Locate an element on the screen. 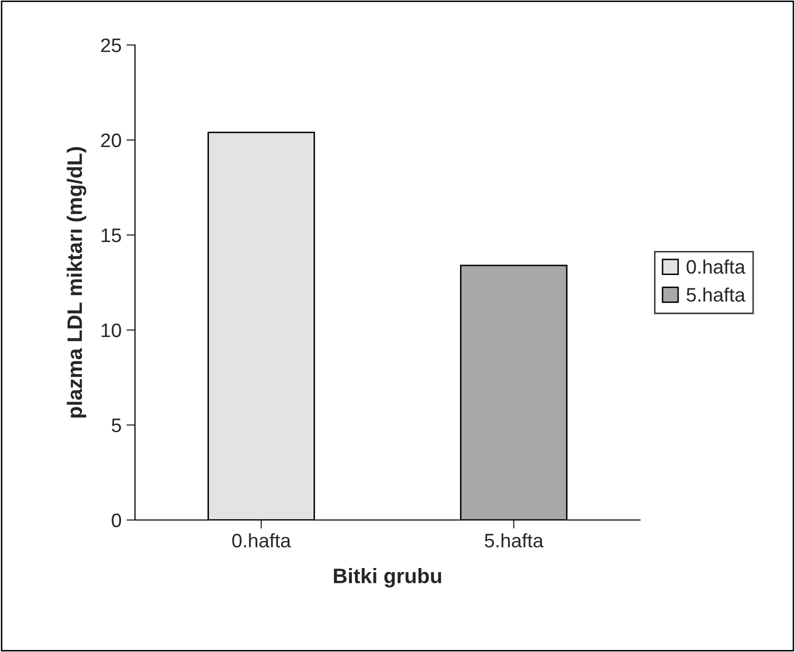  x-axis-title: Bitki grubu is located at coordinates (388, 578).